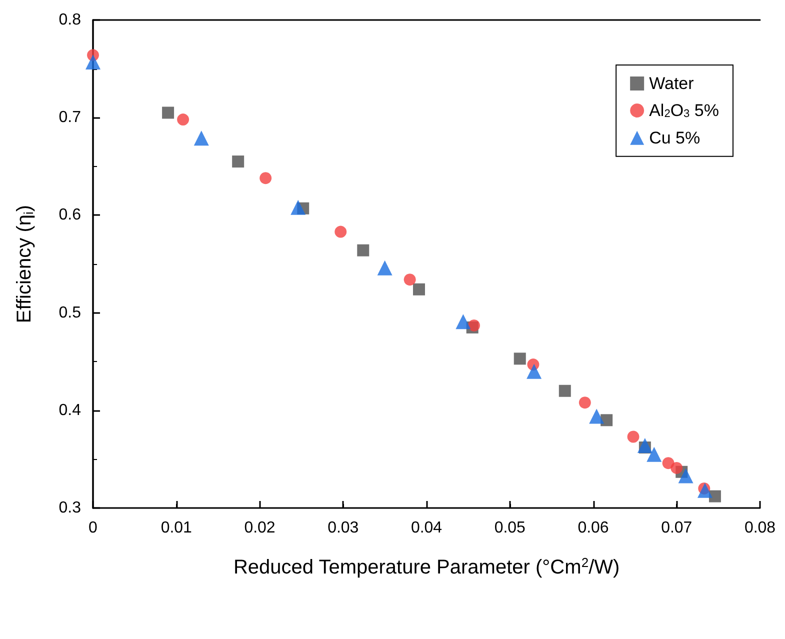  Describe the element at coordinates (343, 528) in the screenshot. I see `x-tick-label: 0.03` at that location.